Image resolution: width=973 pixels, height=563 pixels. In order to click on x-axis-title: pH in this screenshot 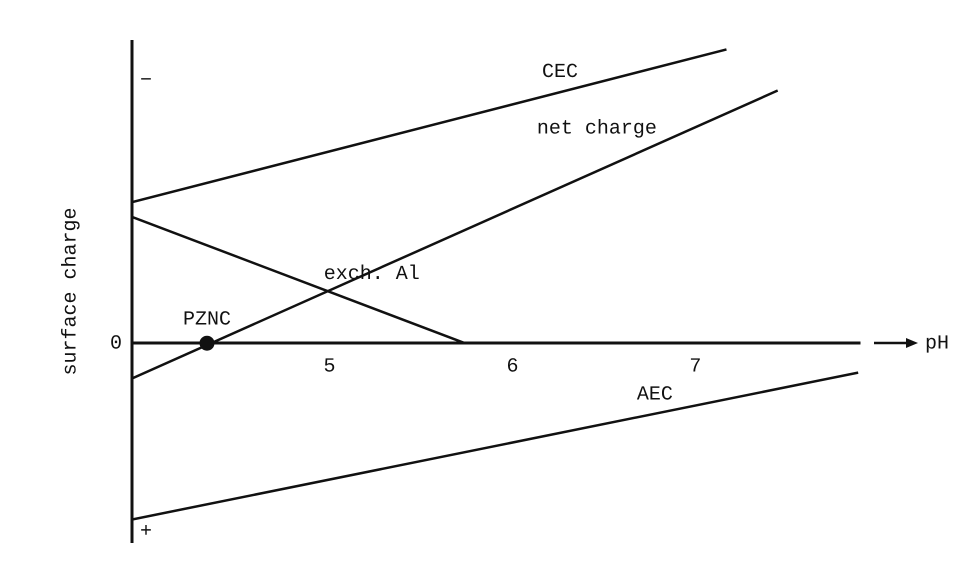, I will do `click(937, 344)`.